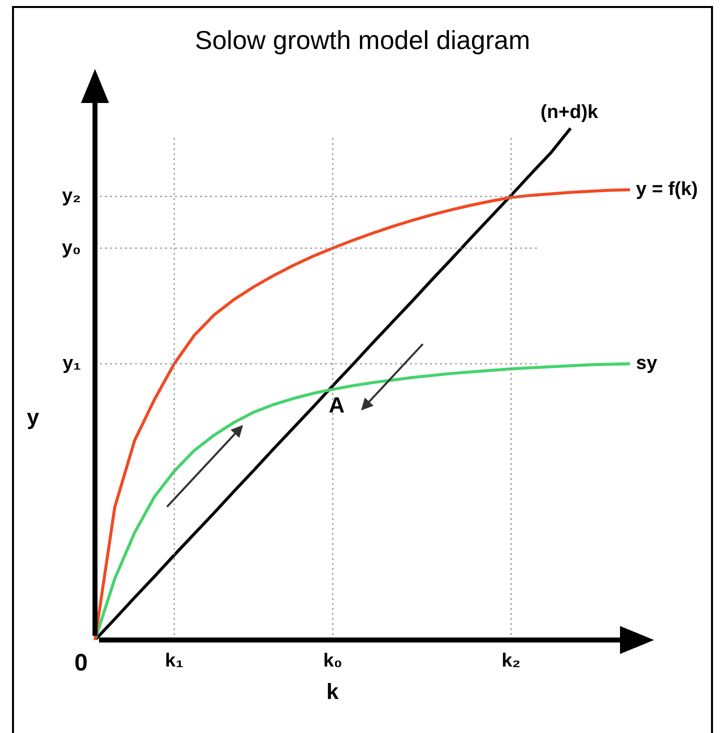 The height and width of the screenshot is (733, 725). What do you see at coordinates (569, 113) in the screenshot?
I see `series-label: (n+d)k` at bounding box center [569, 113].